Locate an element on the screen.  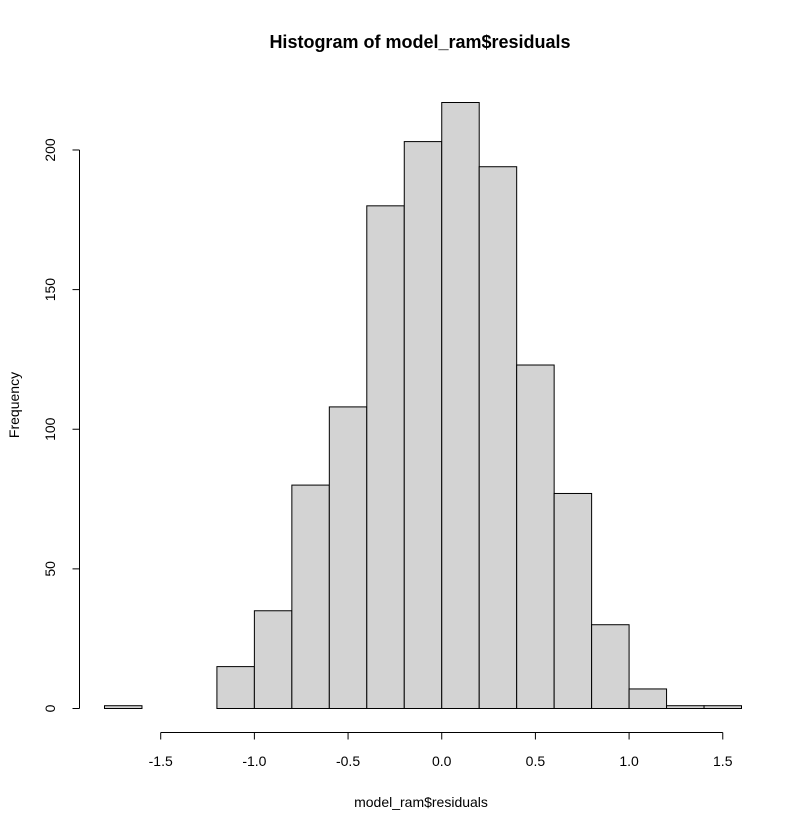
x-tick-label: 0.5 is located at coordinates (536, 761).